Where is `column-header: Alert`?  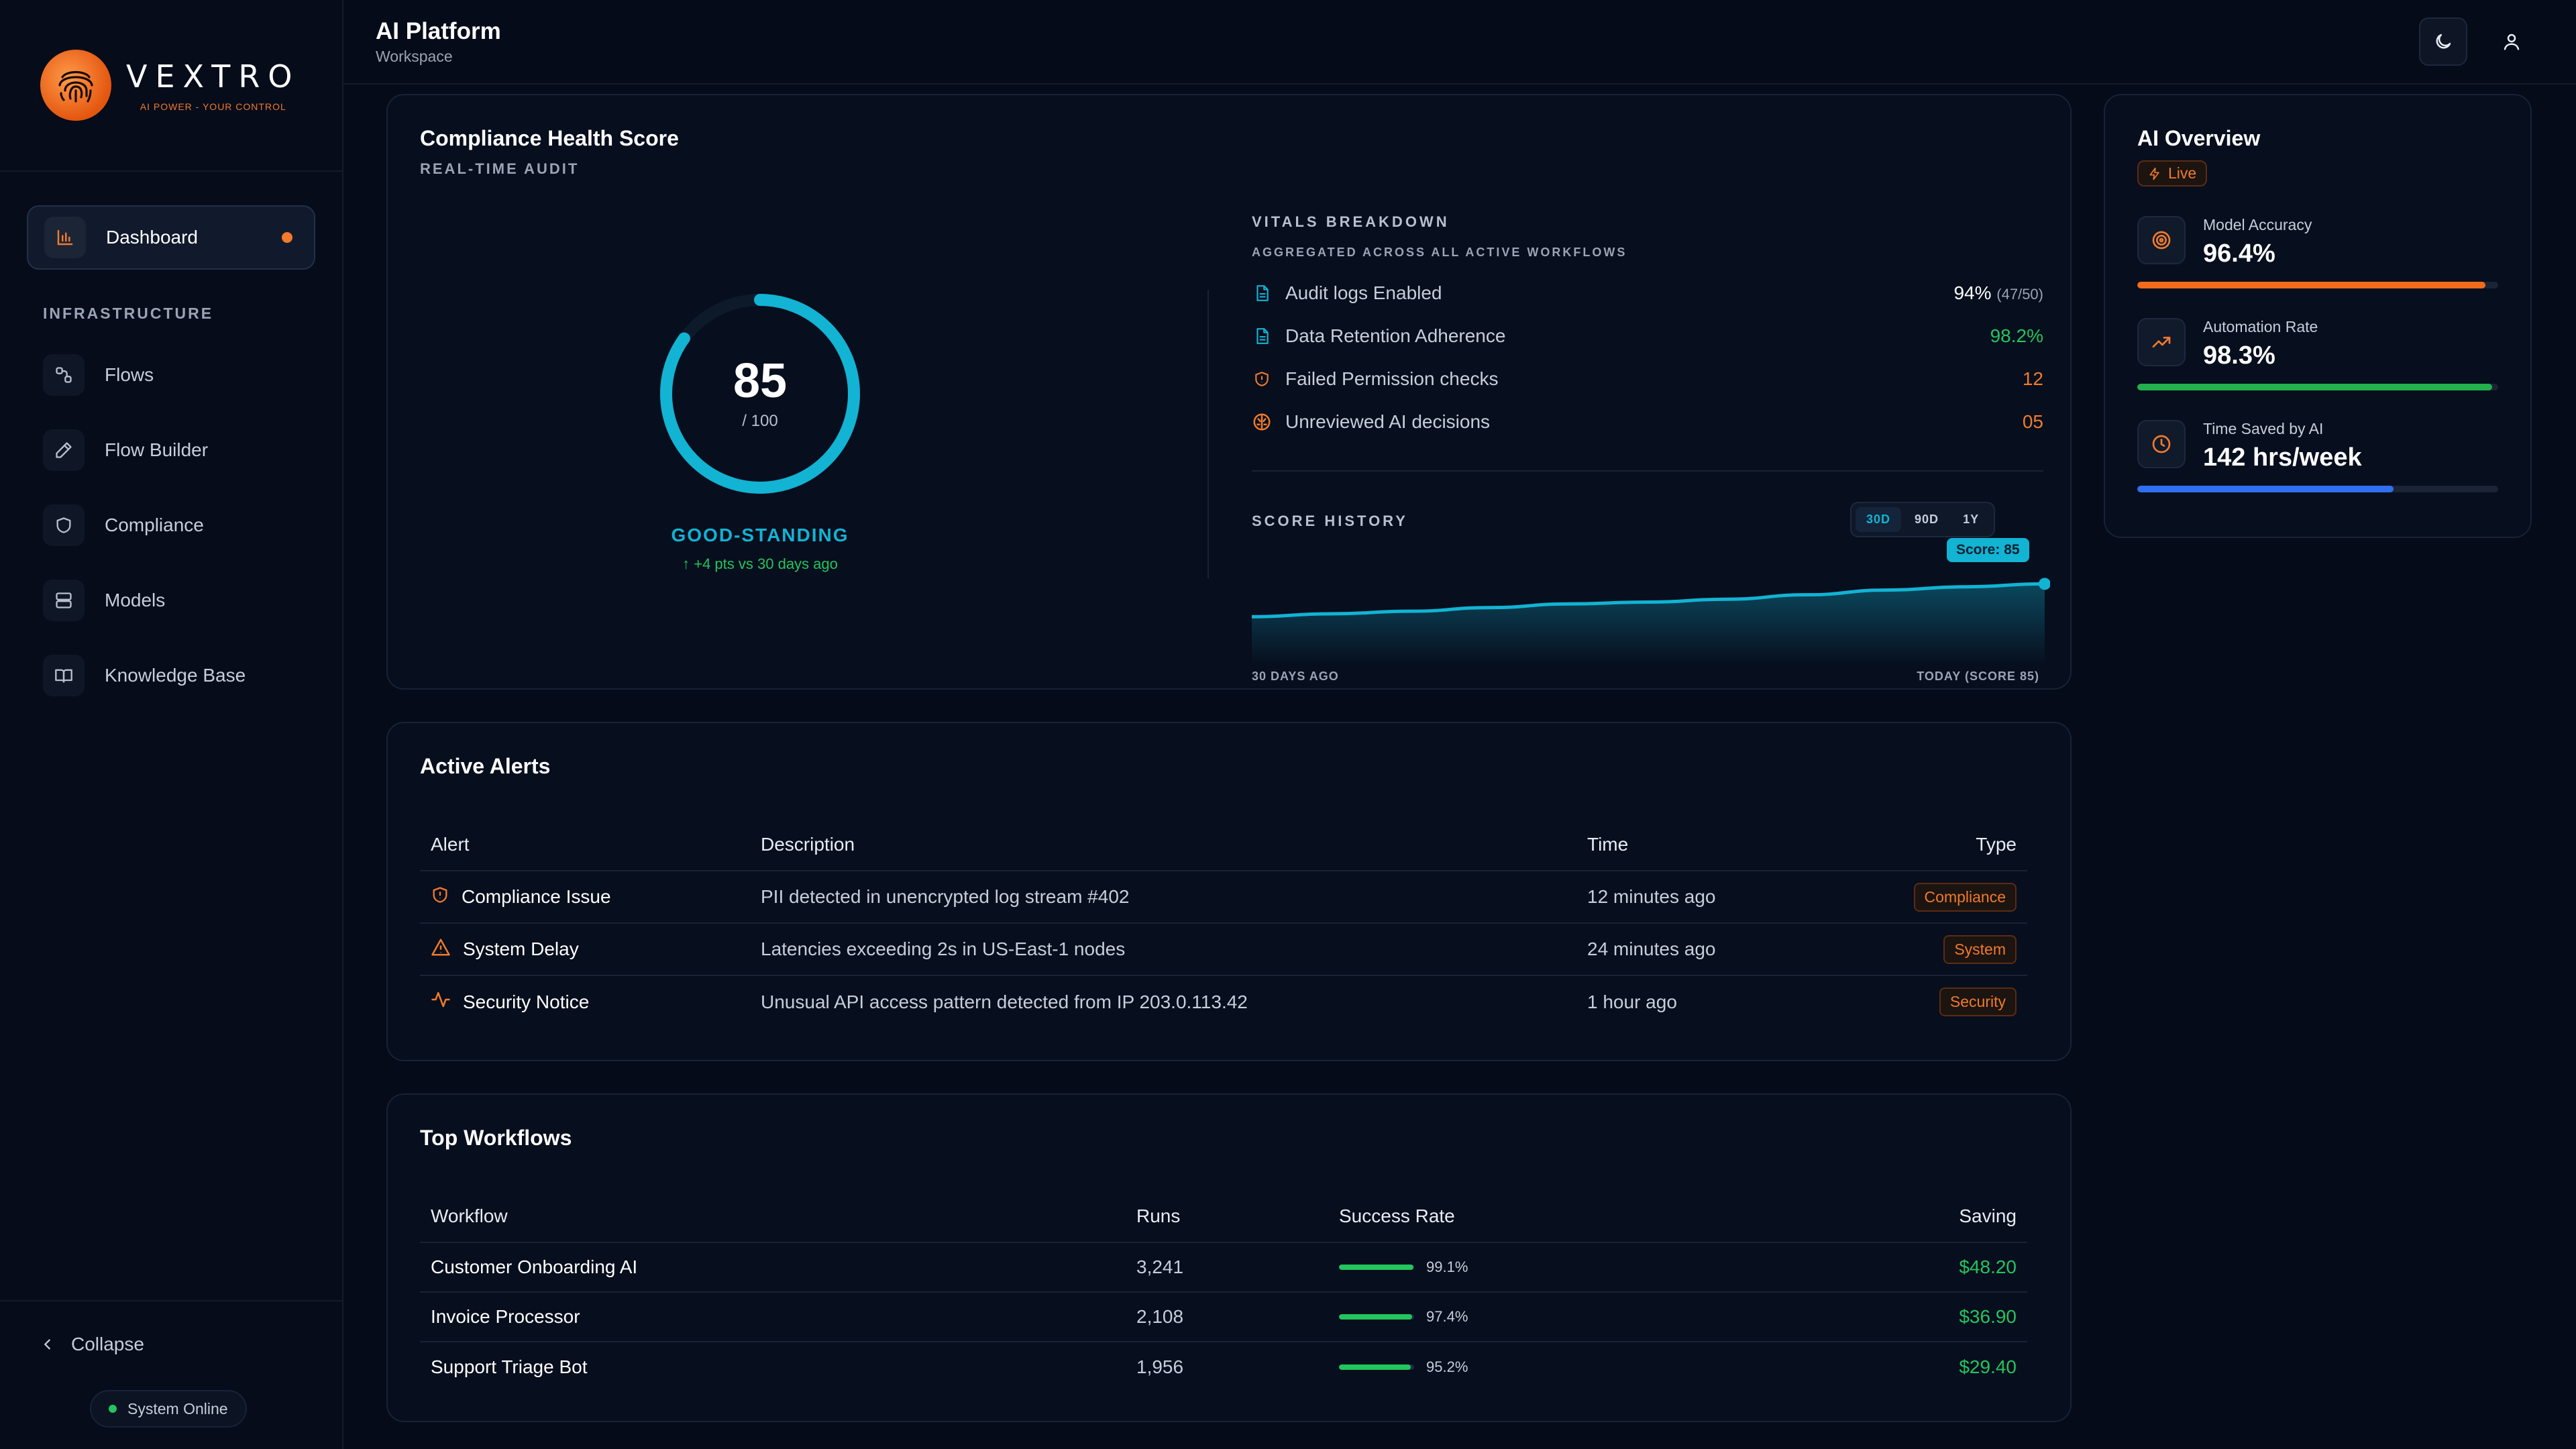
column-header: Alert is located at coordinates (585, 844).